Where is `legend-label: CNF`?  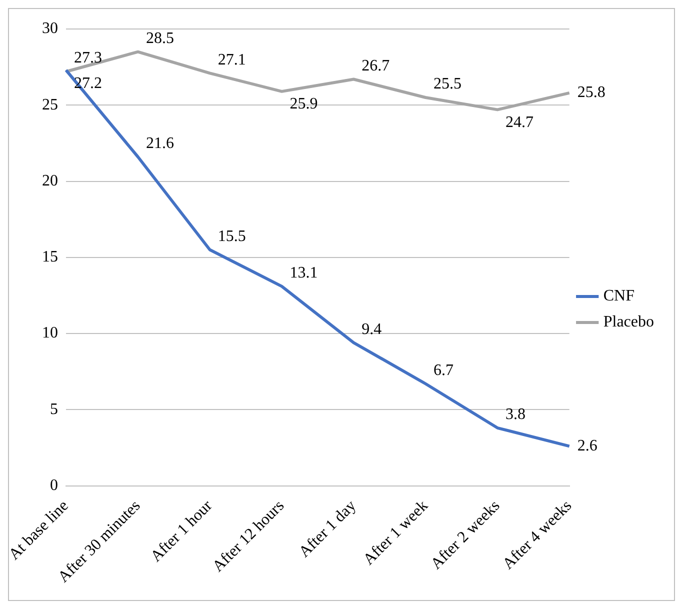 legend-label: CNF is located at coordinates (619, 296).